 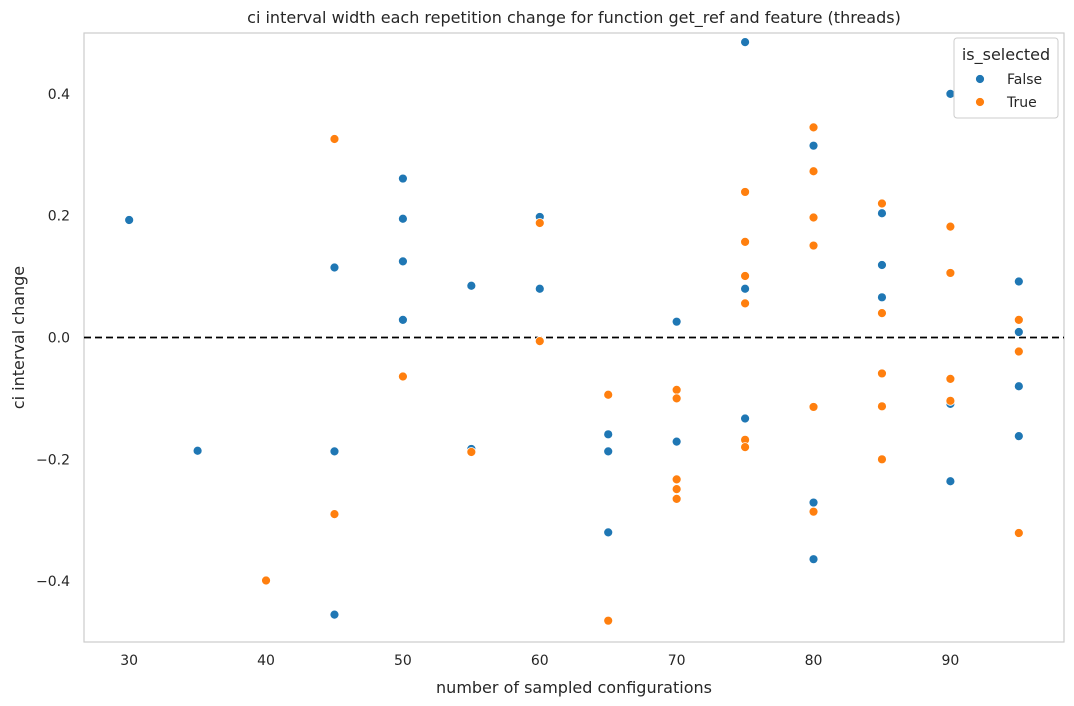 I want to click on legend-title: is_selected, so click(x=1006, y=55).